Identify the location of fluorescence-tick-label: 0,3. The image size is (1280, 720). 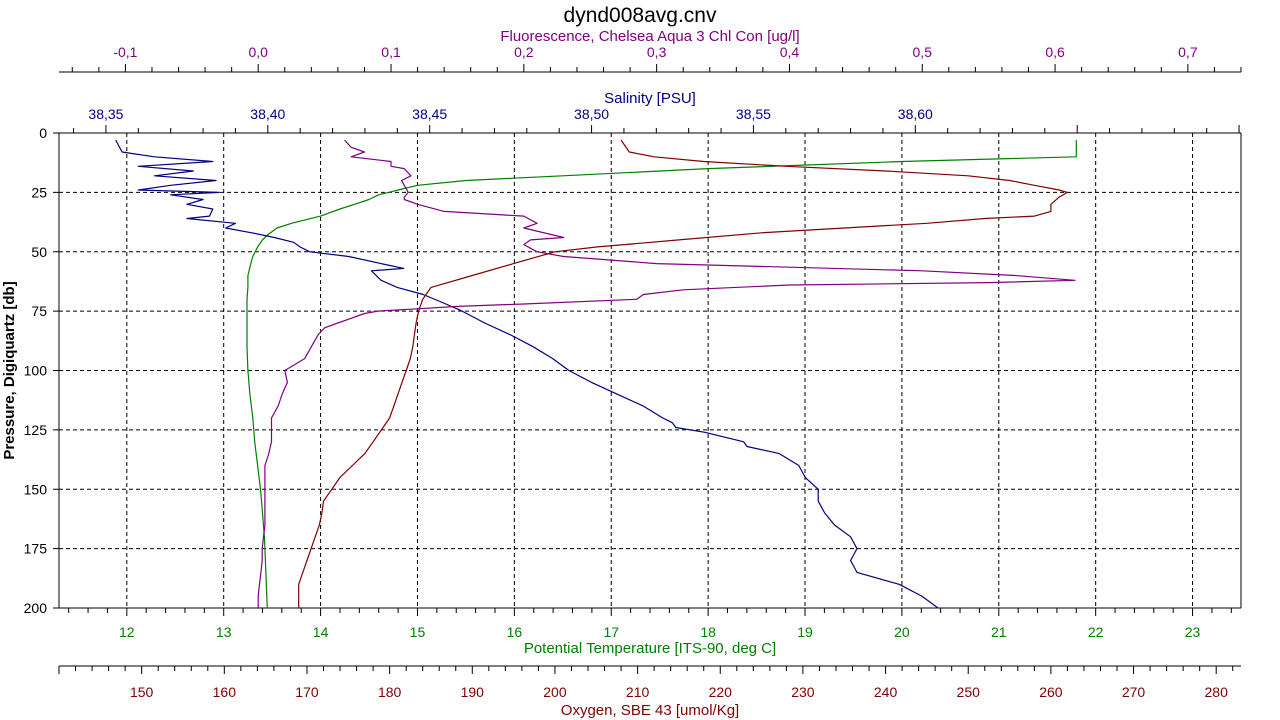
(657, 52).